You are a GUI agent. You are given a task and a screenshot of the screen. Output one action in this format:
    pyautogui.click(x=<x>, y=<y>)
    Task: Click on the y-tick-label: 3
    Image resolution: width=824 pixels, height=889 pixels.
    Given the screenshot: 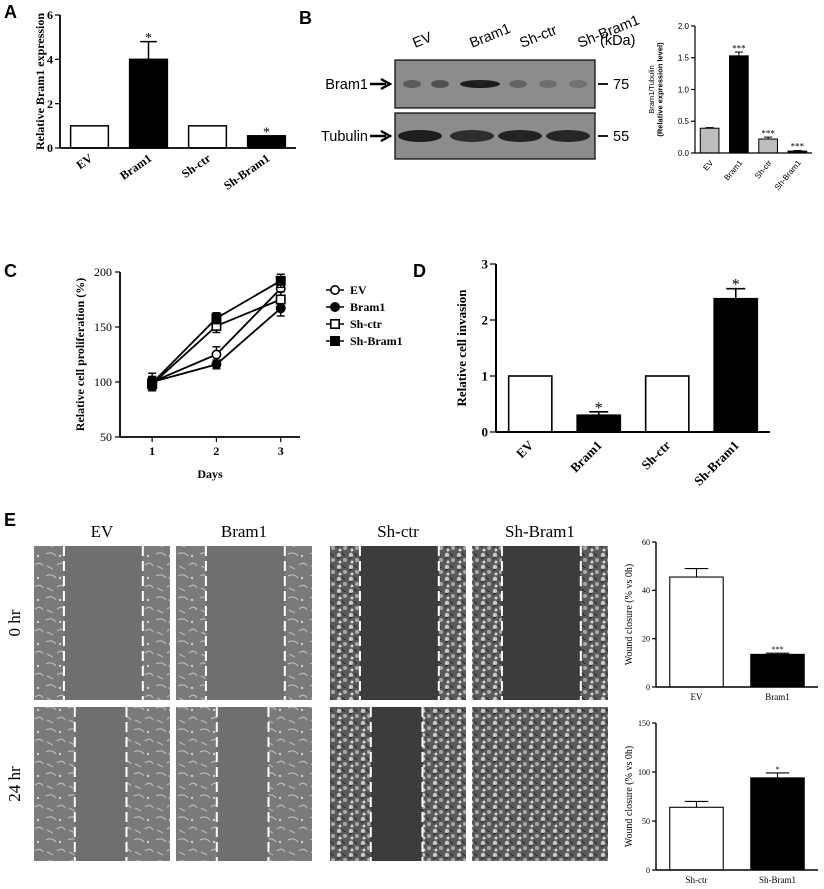 What is the action you would take?
    pyautogui.click(x=485, y=264)
    